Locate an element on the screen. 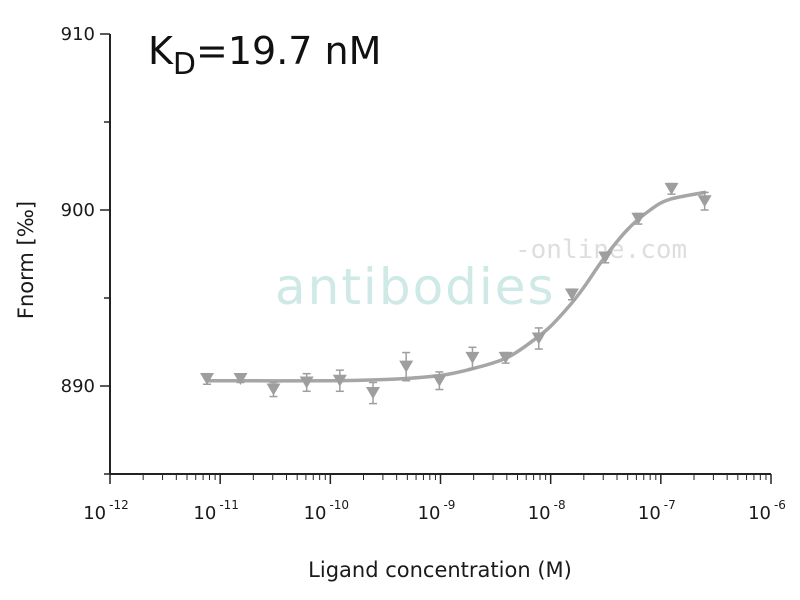 The width and height of the screenshot is (800, 600). kd-subscript: D is located at coordinates (184, 64).